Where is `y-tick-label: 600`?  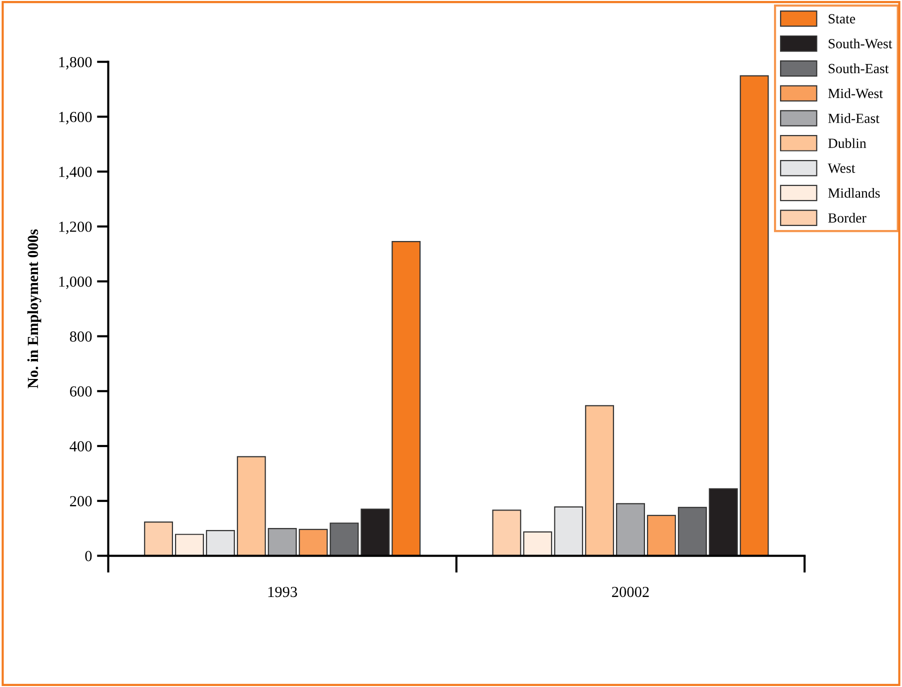
y-tick-label: 600 is located at coordinates (81, 391).